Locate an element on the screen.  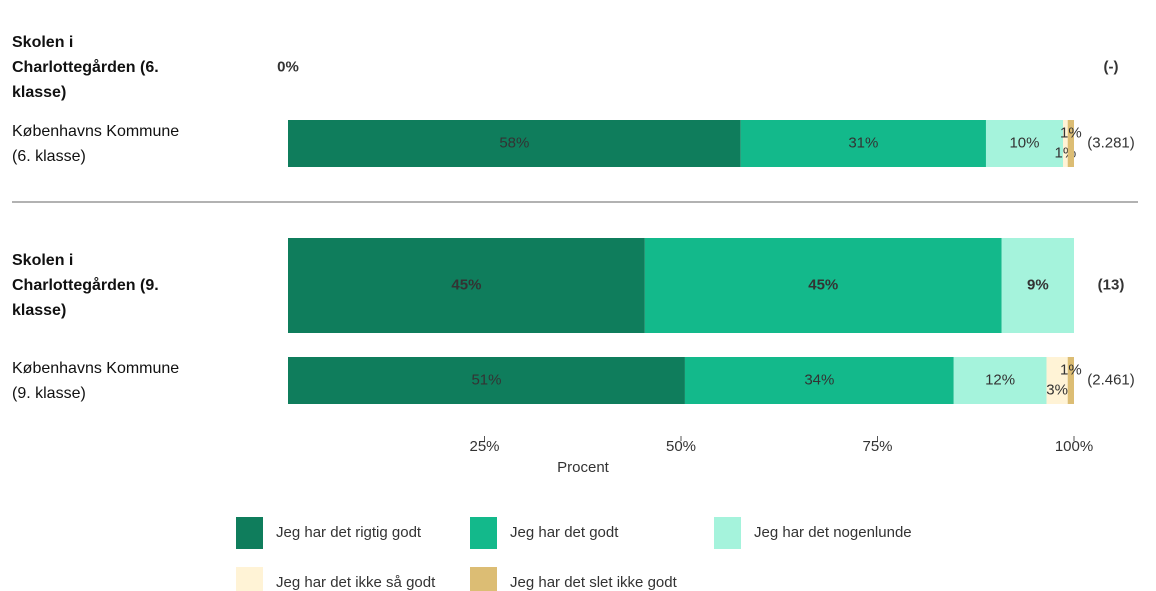
value-label: 51% is located at coordinates (486, 379).